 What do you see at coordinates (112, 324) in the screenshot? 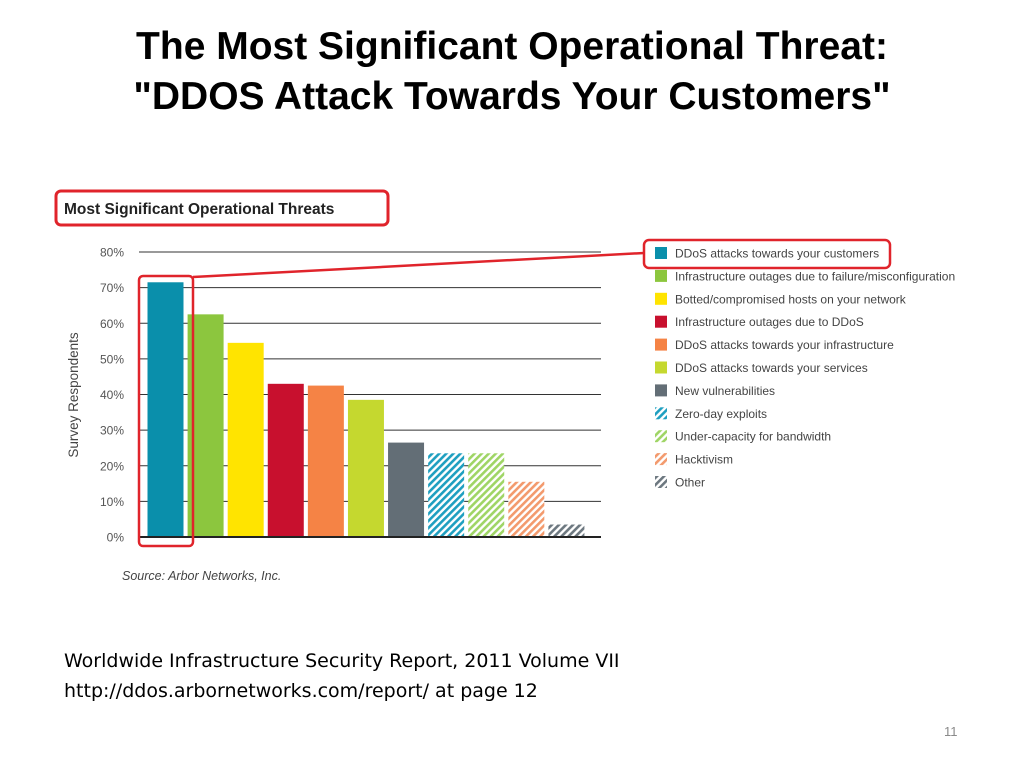
I see `y-tick-label: 60%` at bounding box center [112, 324].